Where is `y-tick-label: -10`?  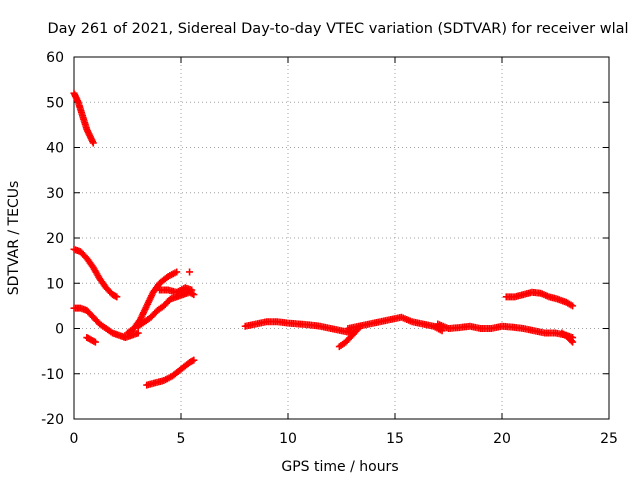
y-tick-label: -10 is located at coordinates (52, 375).